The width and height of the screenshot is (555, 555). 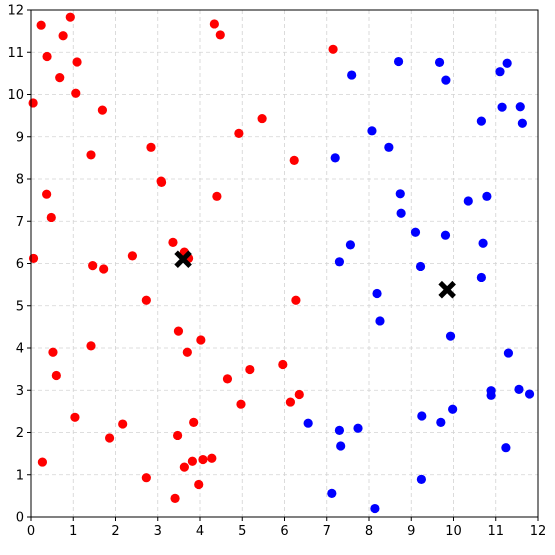 What do you see at coordinates (538, 531) in the screenshot?
I see `x-tick-label: 12` at bounding box center [538, 531].